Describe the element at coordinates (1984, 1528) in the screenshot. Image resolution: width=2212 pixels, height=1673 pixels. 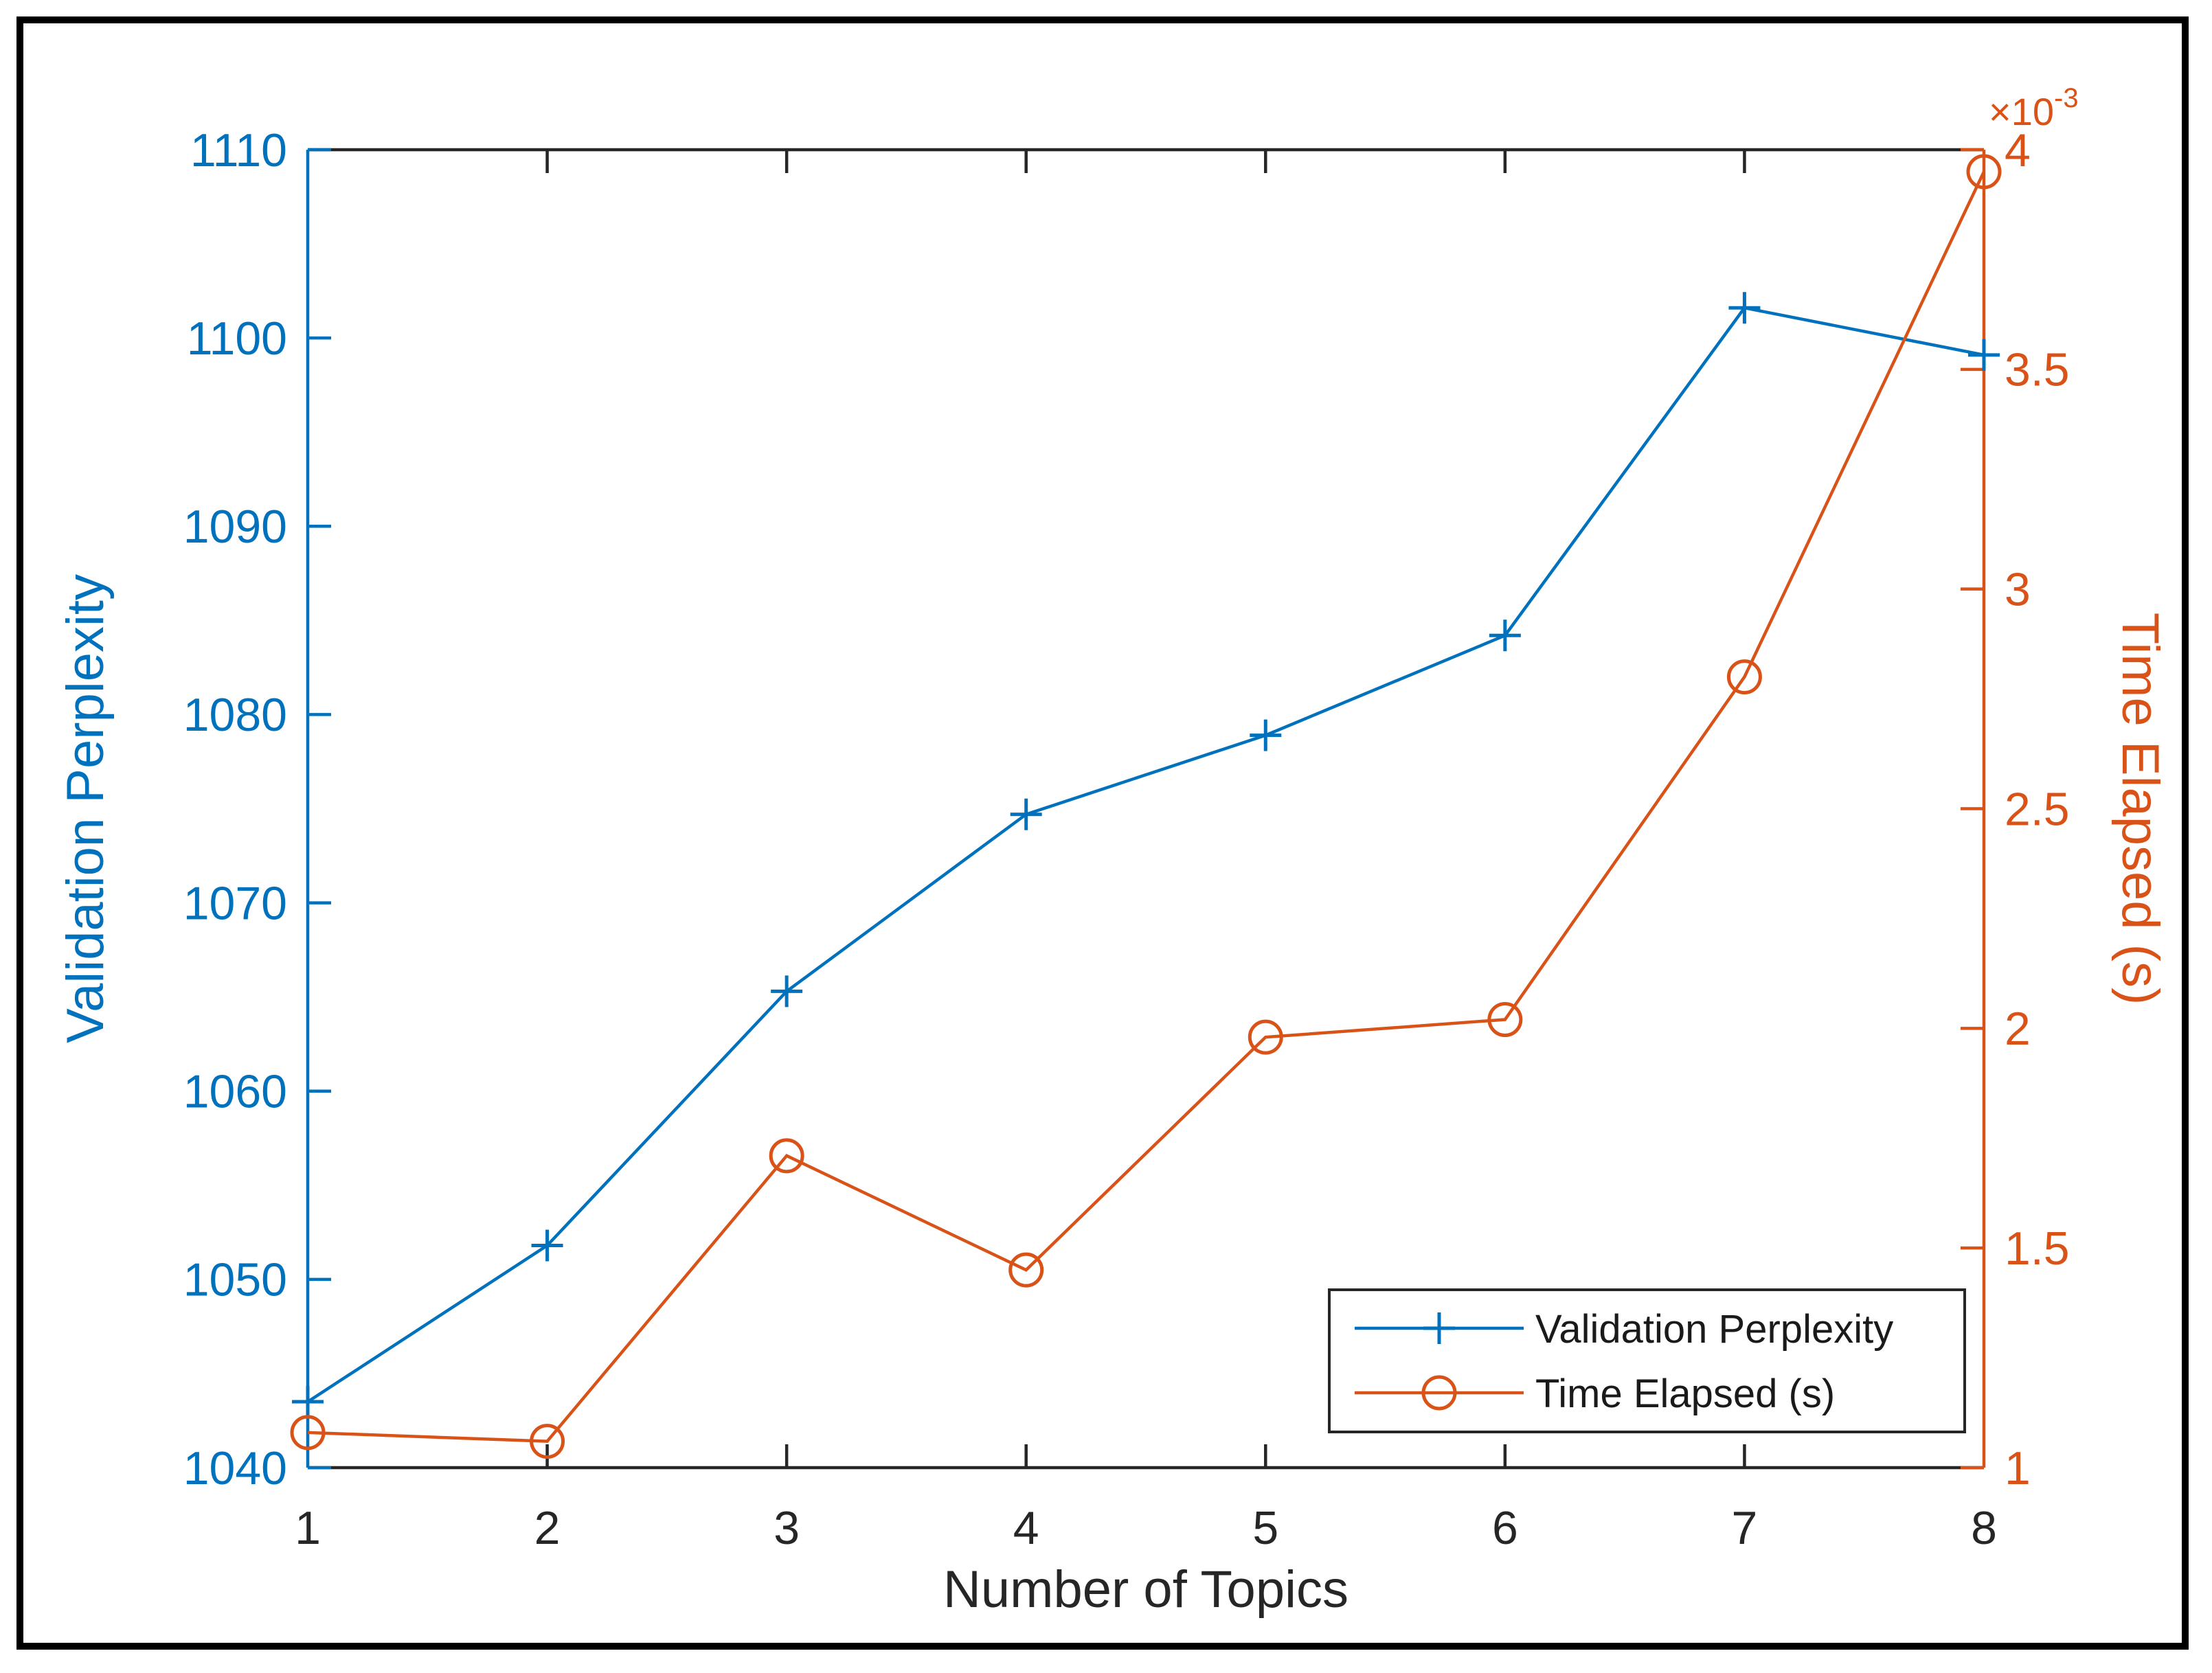
I see `x-tick-label: 8` at that location.